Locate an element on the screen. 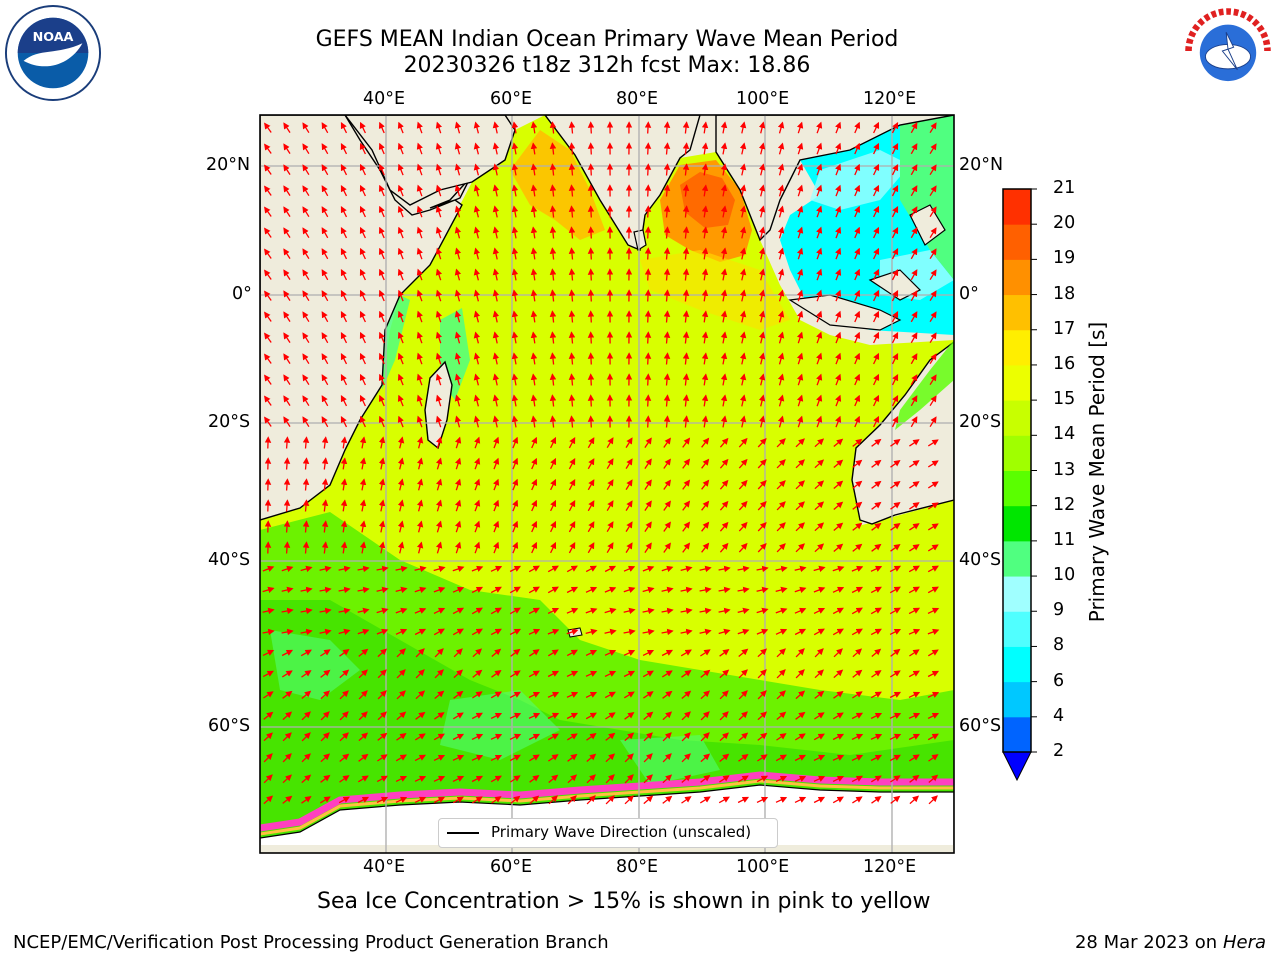  colorbar is located at coordinates (1019, 485).